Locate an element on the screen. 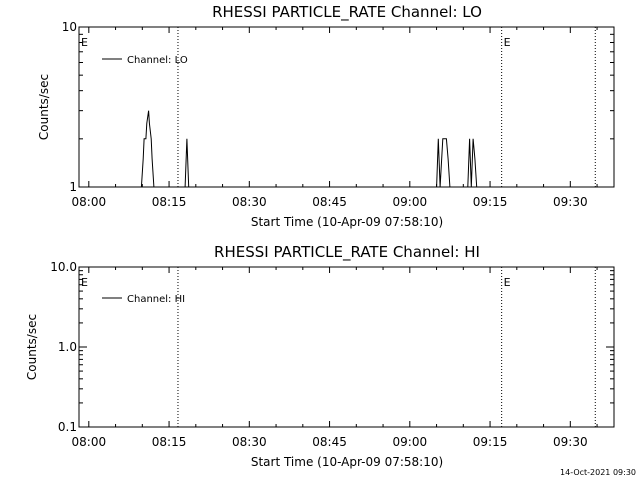 The width and height of the screenshot is (640, 485). y-tick-label: 1.0 is located at coordinates (67, 347).